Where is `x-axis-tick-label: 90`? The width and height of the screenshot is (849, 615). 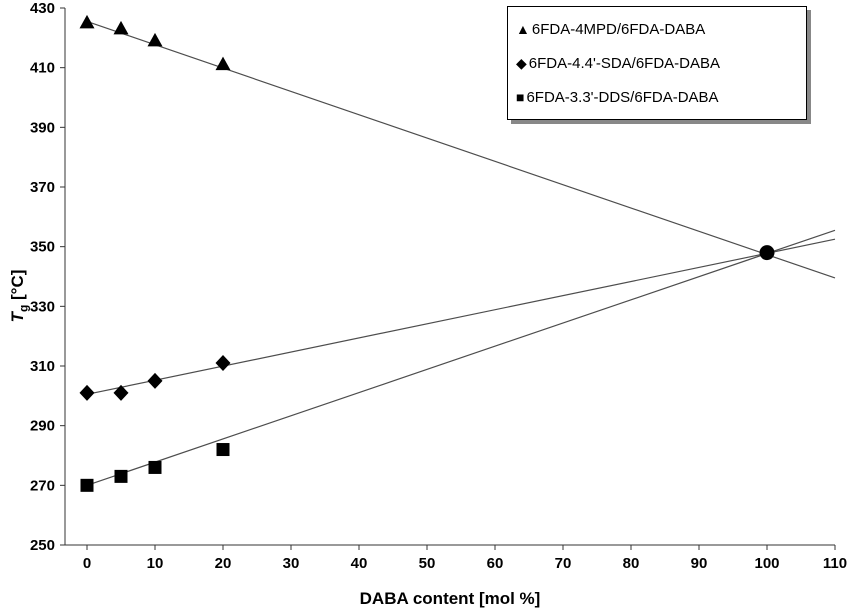
x-axis-tick-label: 90 is located at coordinates (699, 563).